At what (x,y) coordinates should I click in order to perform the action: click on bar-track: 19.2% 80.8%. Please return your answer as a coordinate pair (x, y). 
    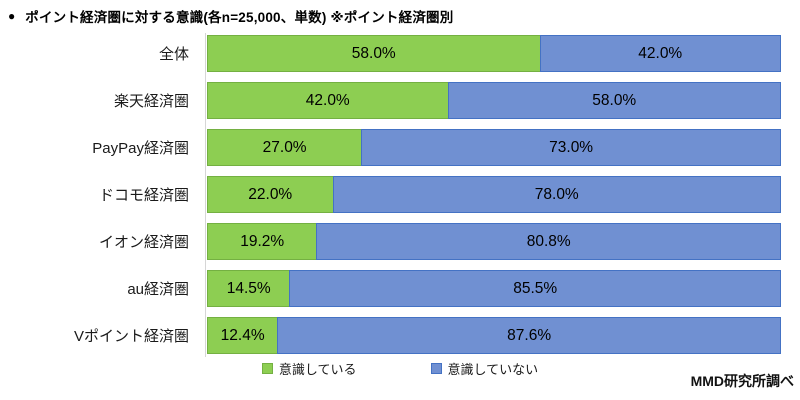
    Looking at the image, I should click on (494, 241).